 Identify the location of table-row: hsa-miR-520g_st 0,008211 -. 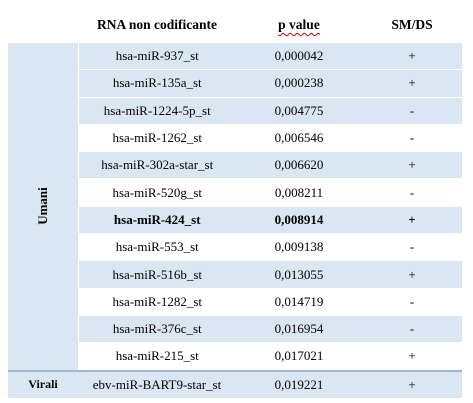
(235, 192).